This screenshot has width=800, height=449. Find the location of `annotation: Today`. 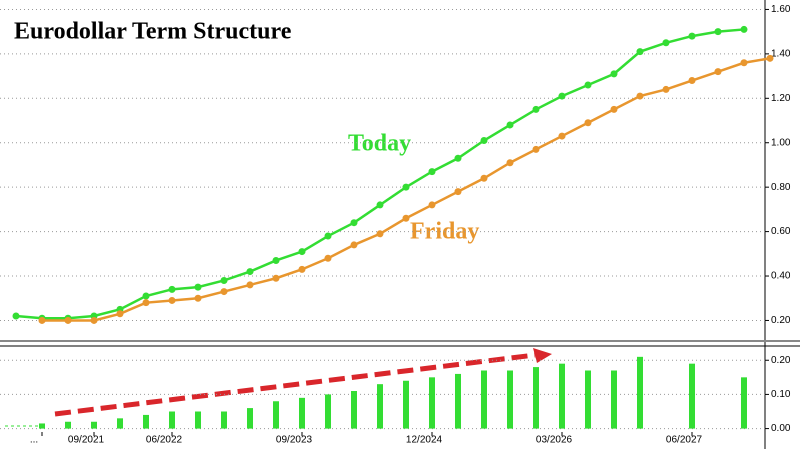

annotation: Today is located at coordinates (379, 144).